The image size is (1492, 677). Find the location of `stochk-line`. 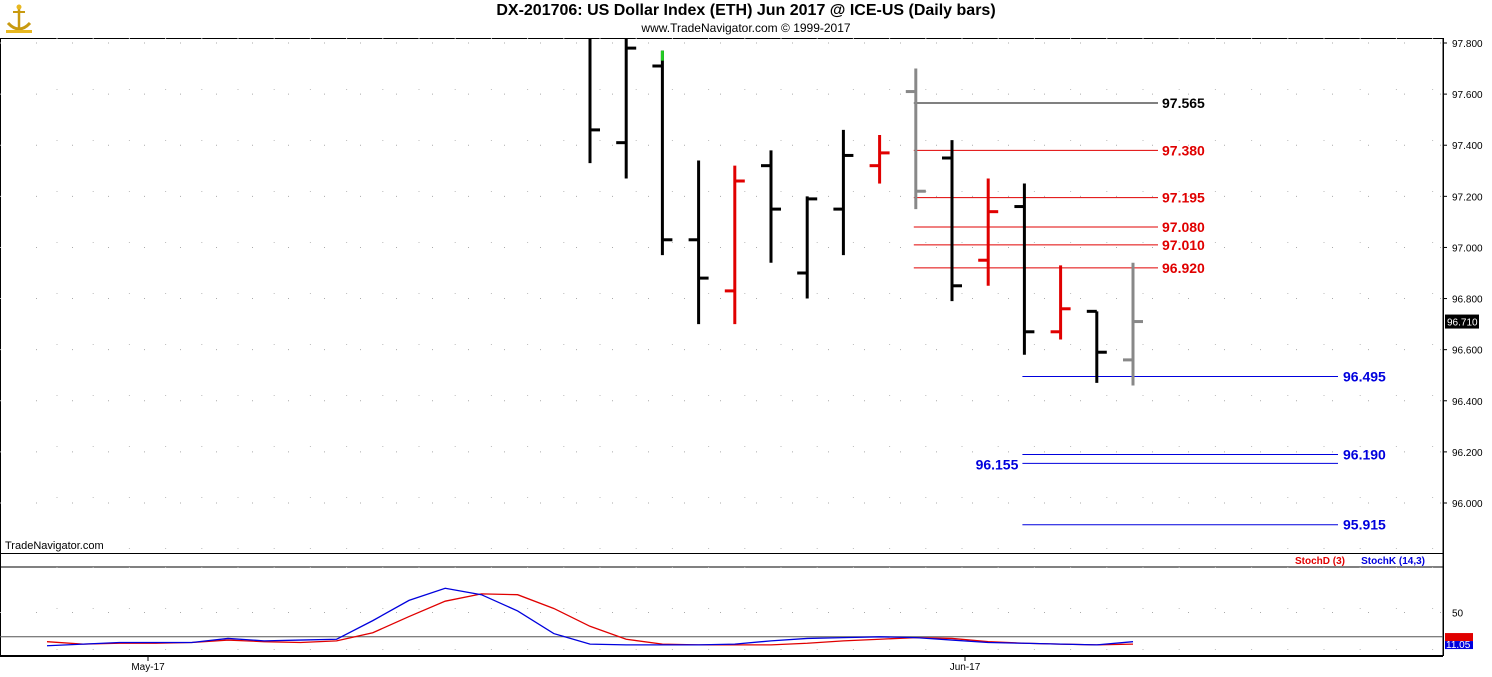

stochk-line is located at coordinates (590, 617).